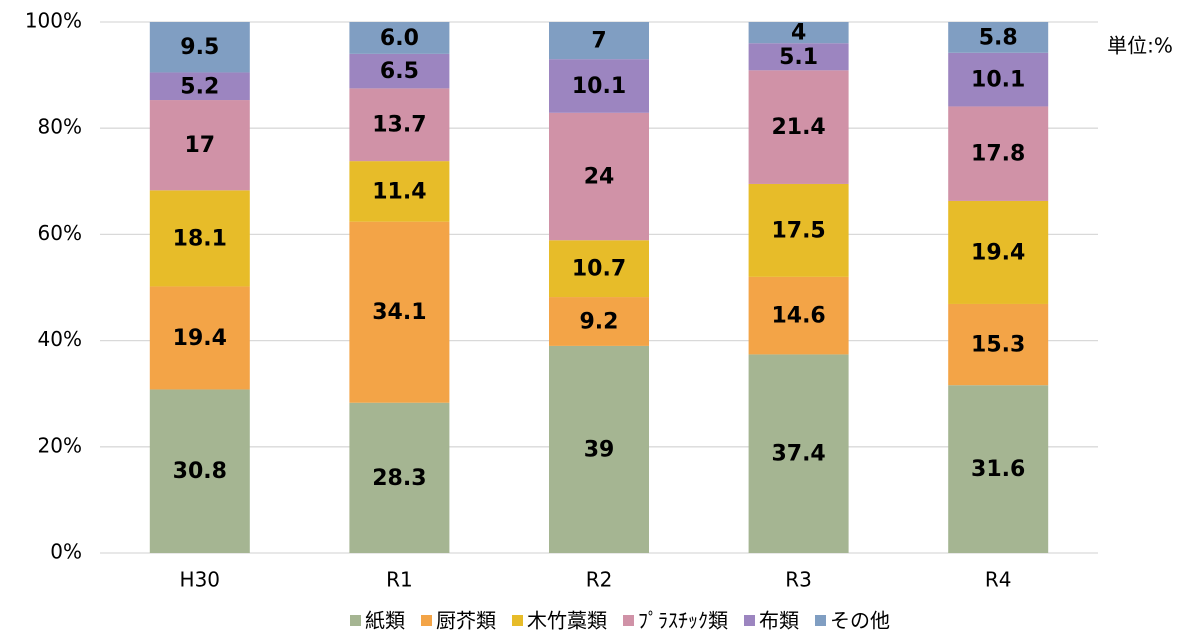  I want to click on data-label: 31.6, so click(998, 469).